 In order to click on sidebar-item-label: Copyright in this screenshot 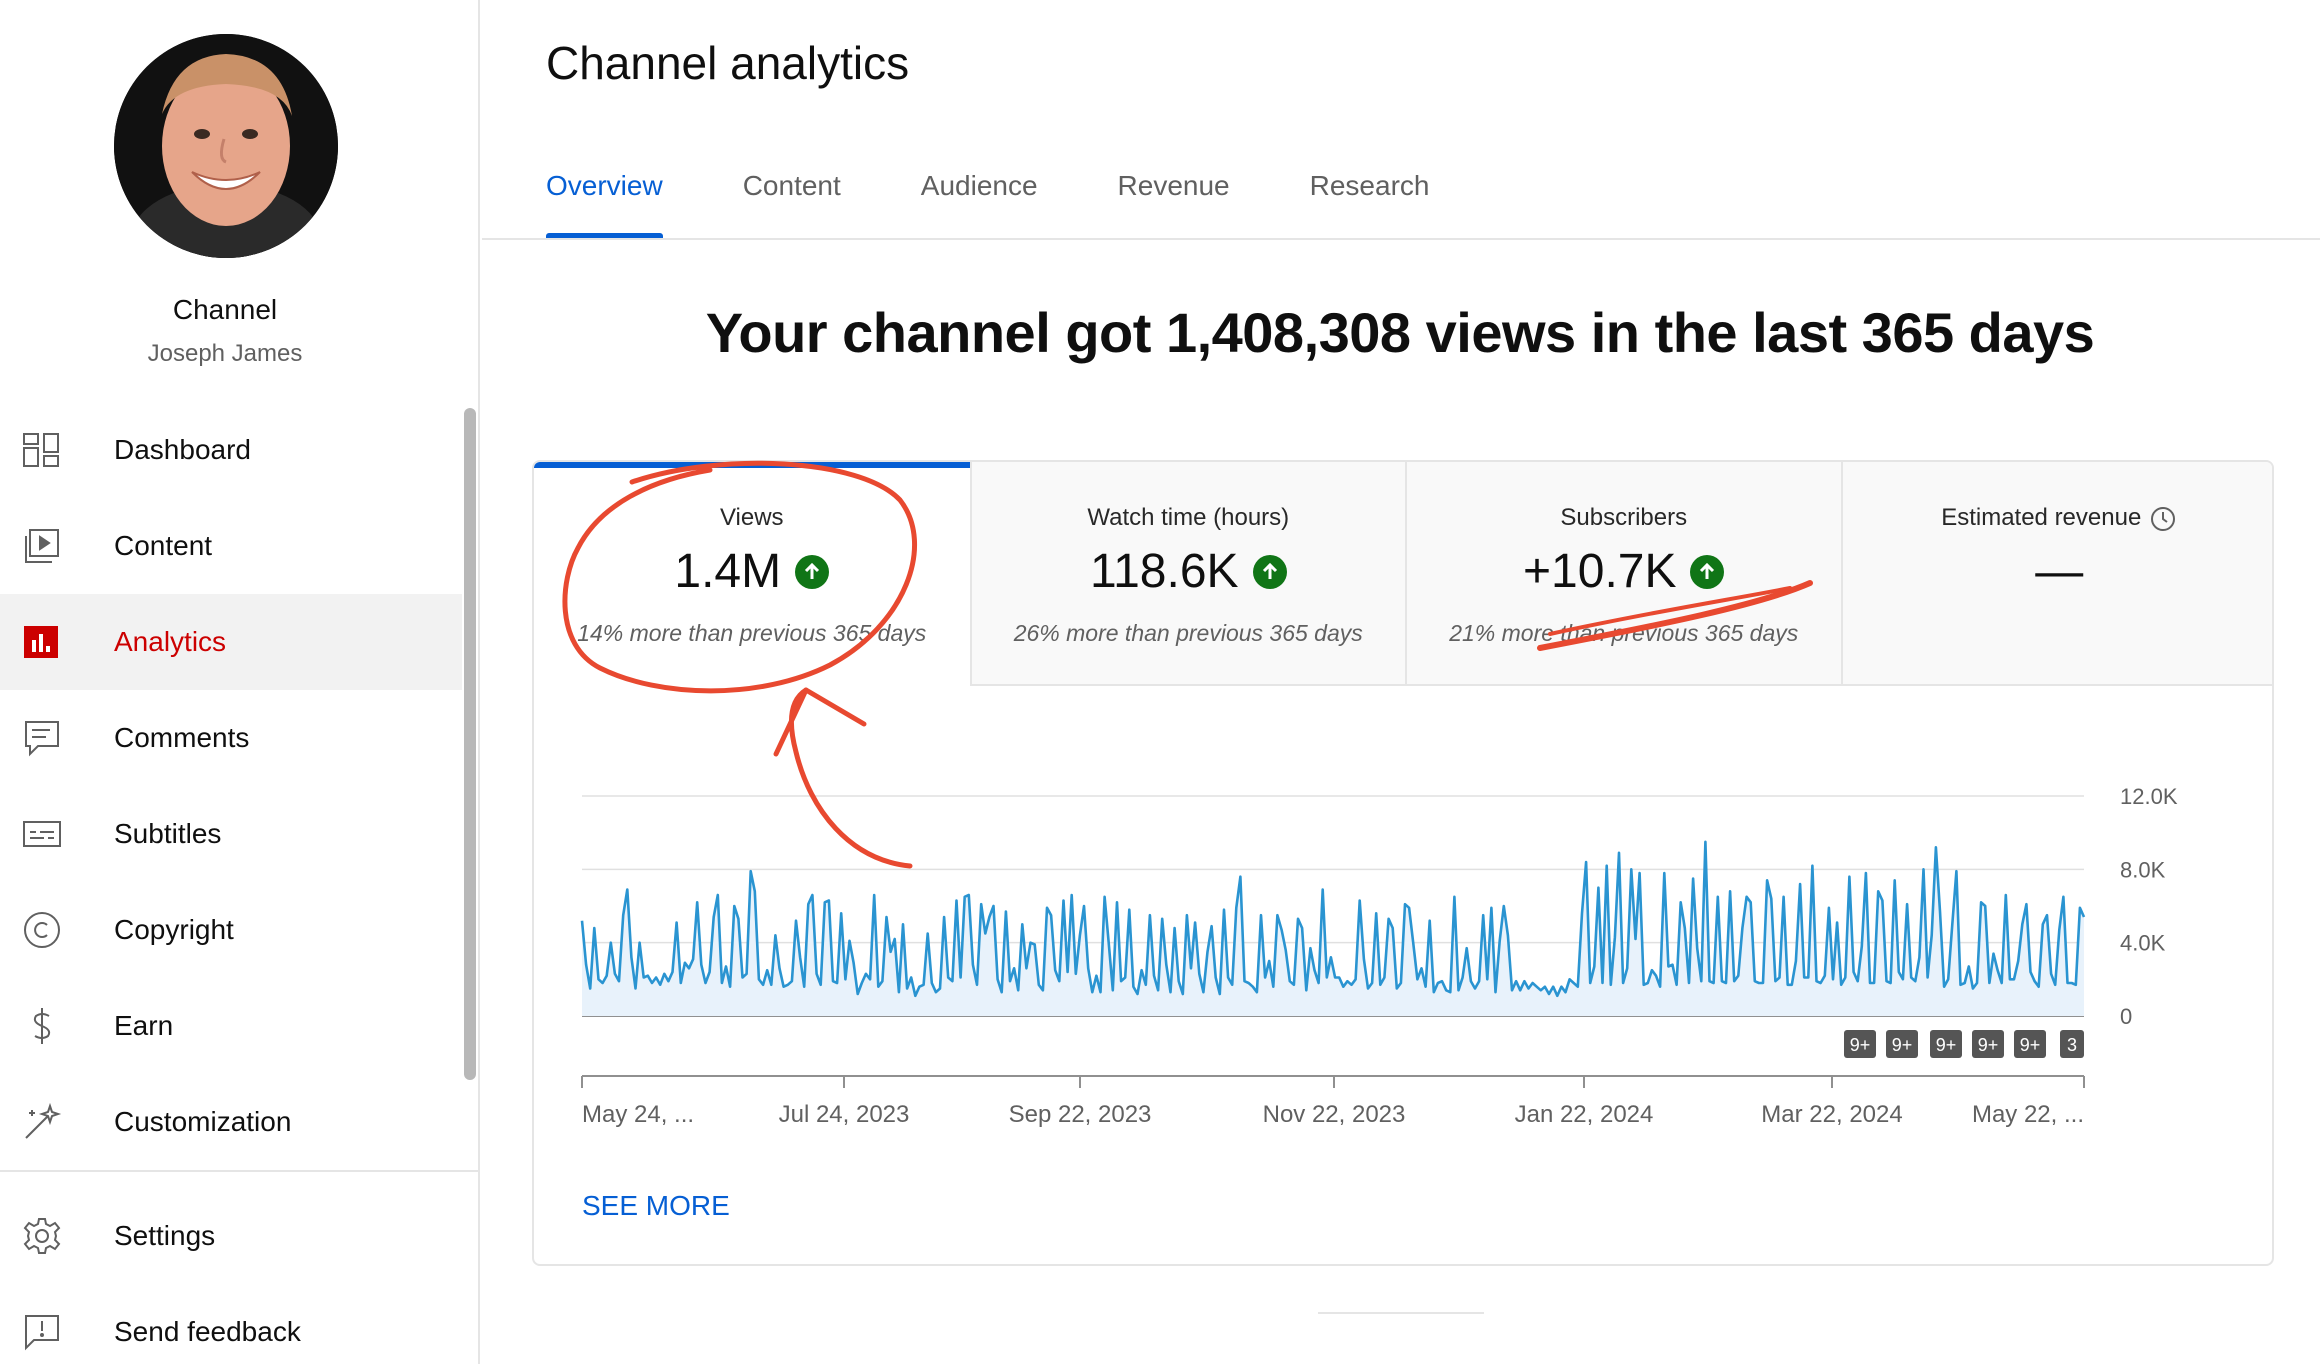, I will do `click(174, 929)`.